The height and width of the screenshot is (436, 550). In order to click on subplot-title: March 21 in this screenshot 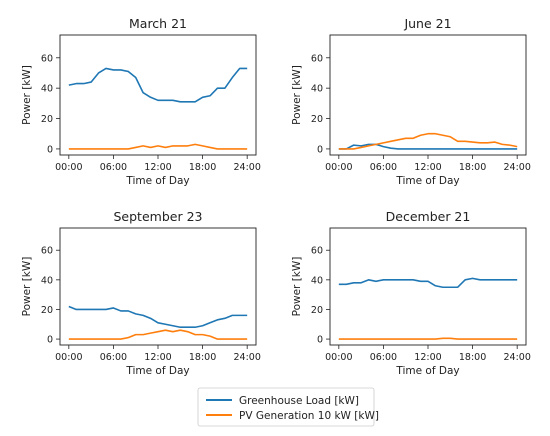, I will do `click(158, 23)`.